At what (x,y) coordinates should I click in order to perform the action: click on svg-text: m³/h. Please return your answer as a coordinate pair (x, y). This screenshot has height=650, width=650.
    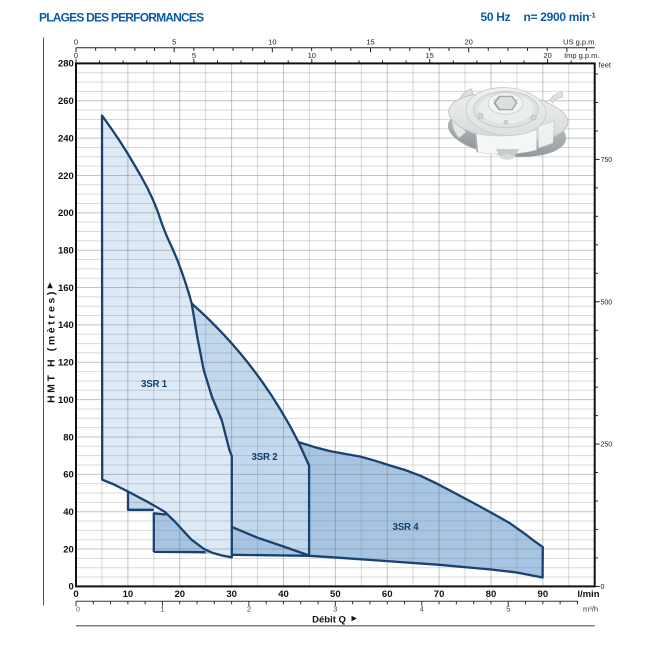
    Looking at the image, I should click on (590, 608).